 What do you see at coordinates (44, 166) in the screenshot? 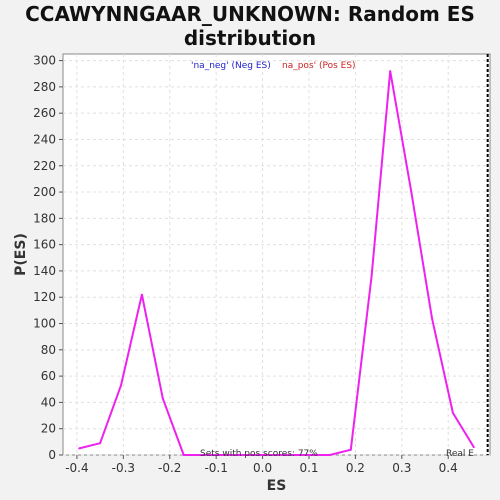
I see `y-tick-label: 220` at bounding box center [44, 166].